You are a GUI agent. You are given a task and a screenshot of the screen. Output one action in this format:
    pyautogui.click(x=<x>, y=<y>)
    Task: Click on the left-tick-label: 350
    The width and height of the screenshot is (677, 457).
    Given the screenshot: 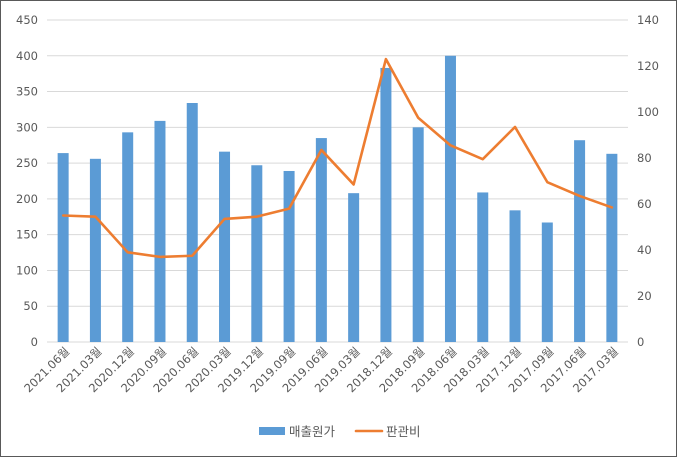 What is the action you would take?
    pyautogui.click(x=27, y=92)
    